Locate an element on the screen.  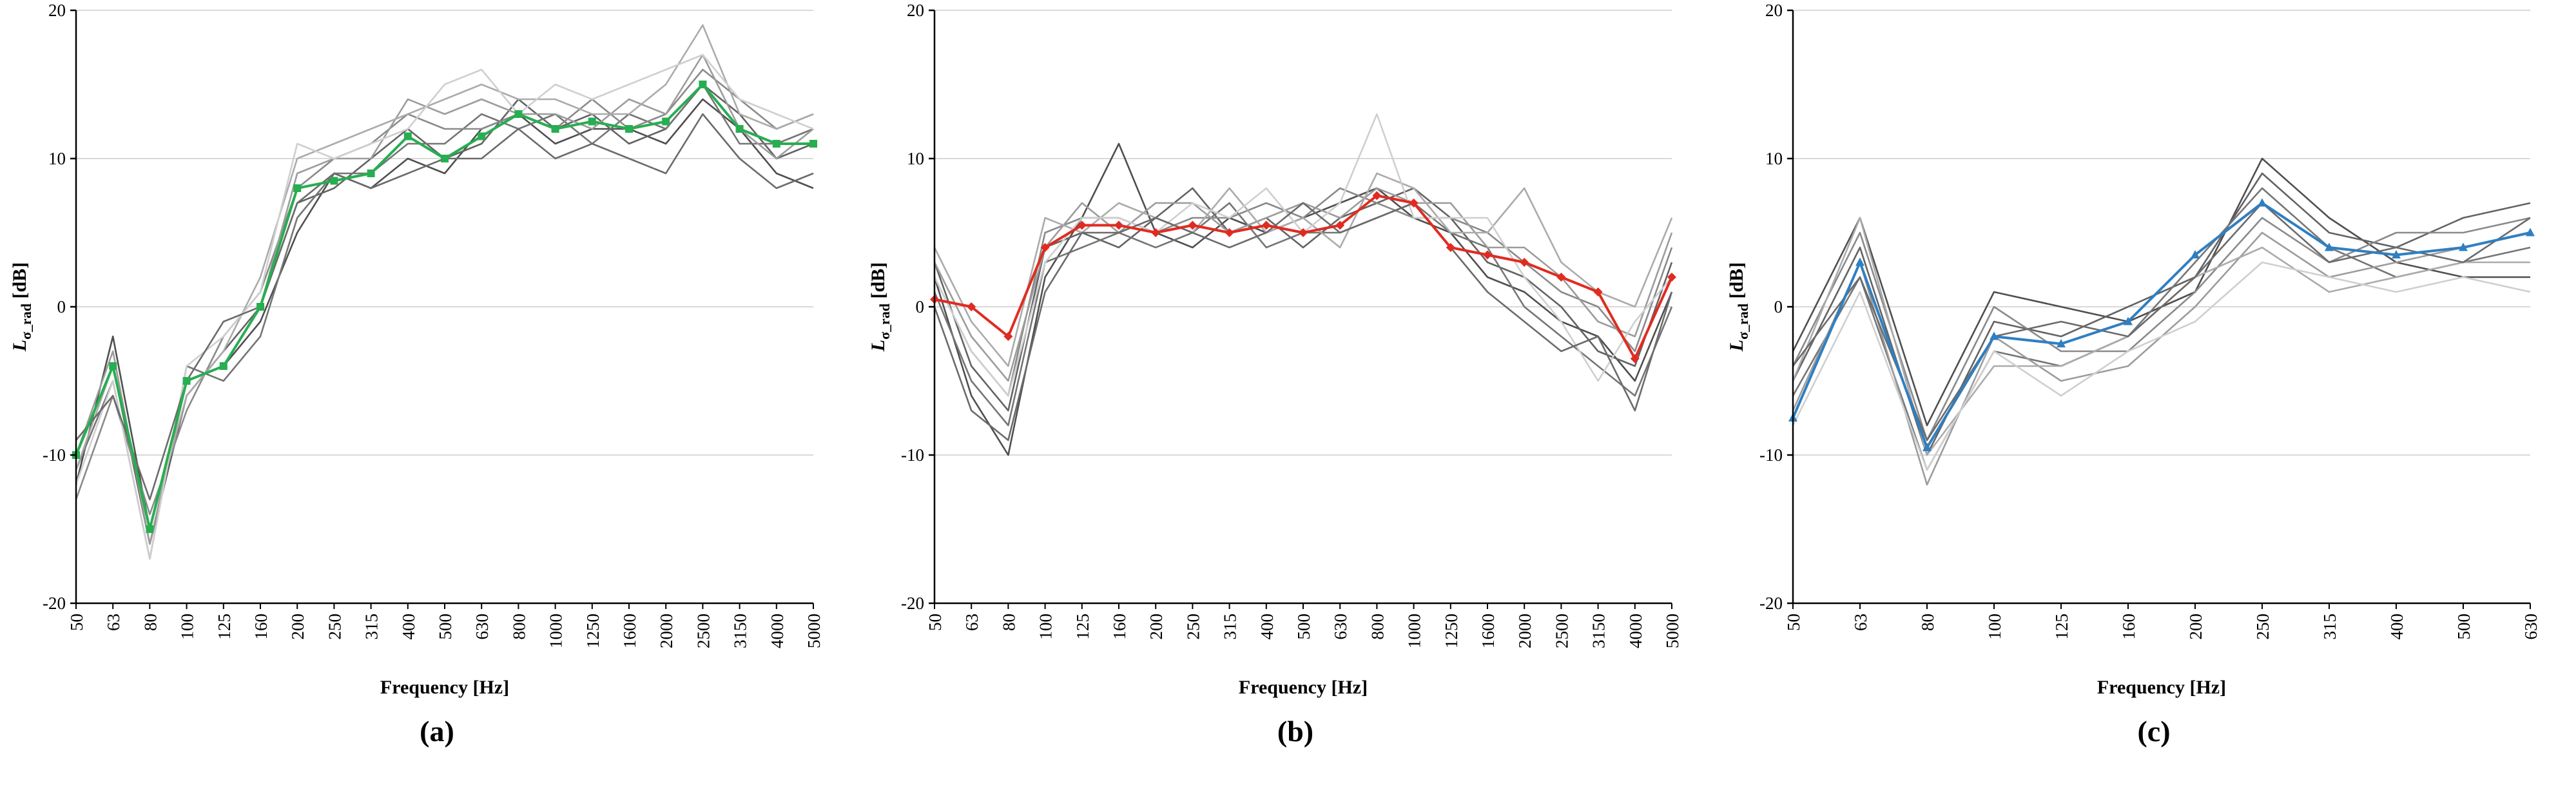
y-axis-title: Lσ_rad [dB] is located at coordinates (880, 307).